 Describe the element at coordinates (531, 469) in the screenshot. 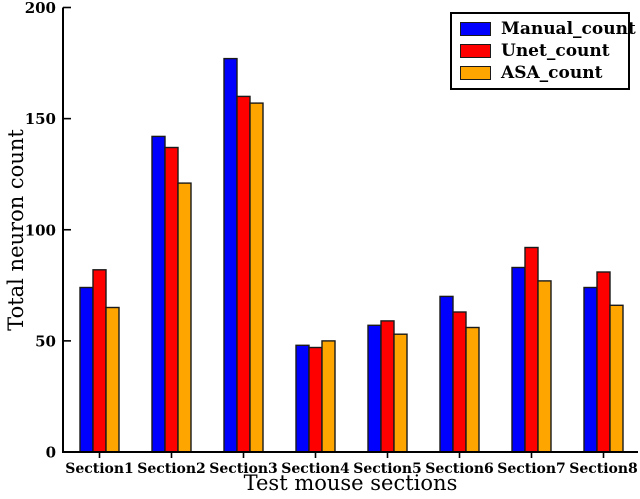

I see `x-tick-label: Section7` at that location.